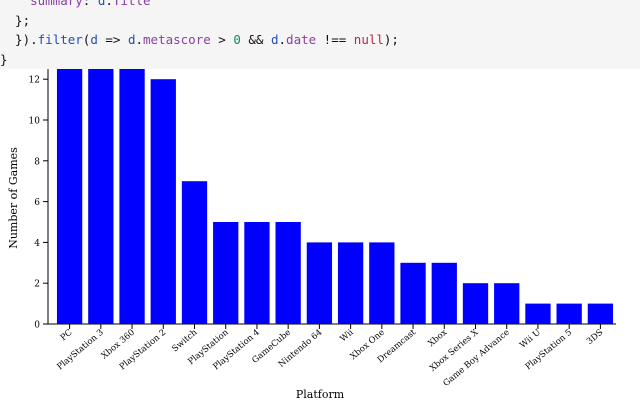  What do you see at coordinates (346, 335) in the screenshot?
I see `x-tick-label: Wii` at bounding box center [346, 335].